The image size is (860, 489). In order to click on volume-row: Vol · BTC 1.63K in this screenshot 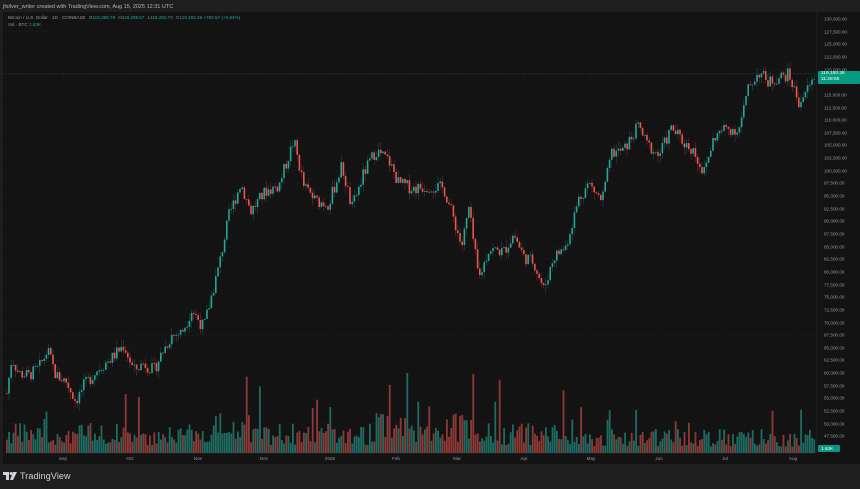, I will do `click(124, 24)`.